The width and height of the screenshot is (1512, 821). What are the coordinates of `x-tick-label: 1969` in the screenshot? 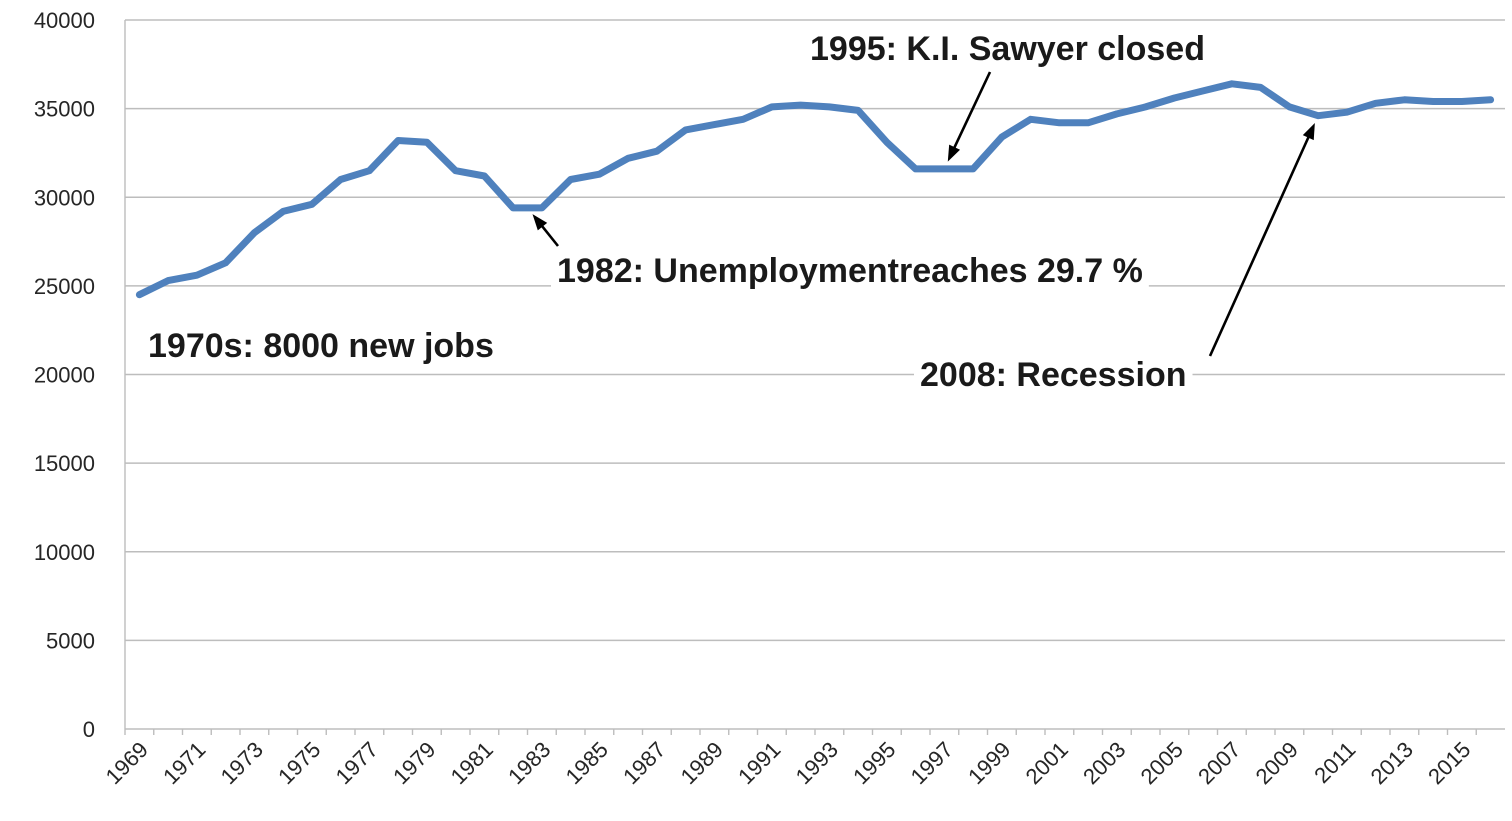 It's located at (127, 763).